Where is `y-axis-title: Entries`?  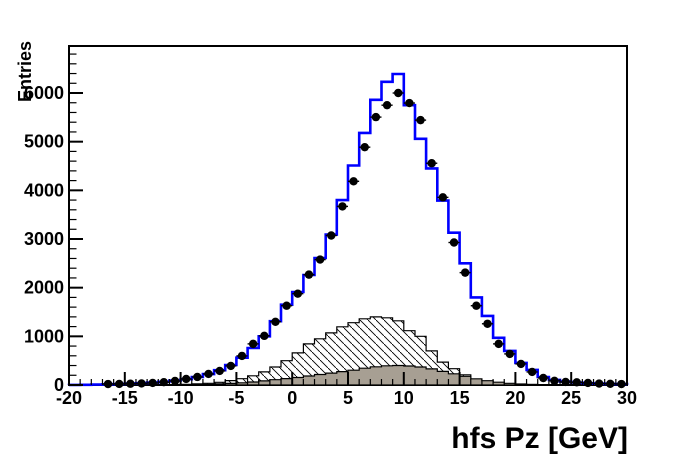 y-axis-title: Entries is located at coordinates (25, 71).